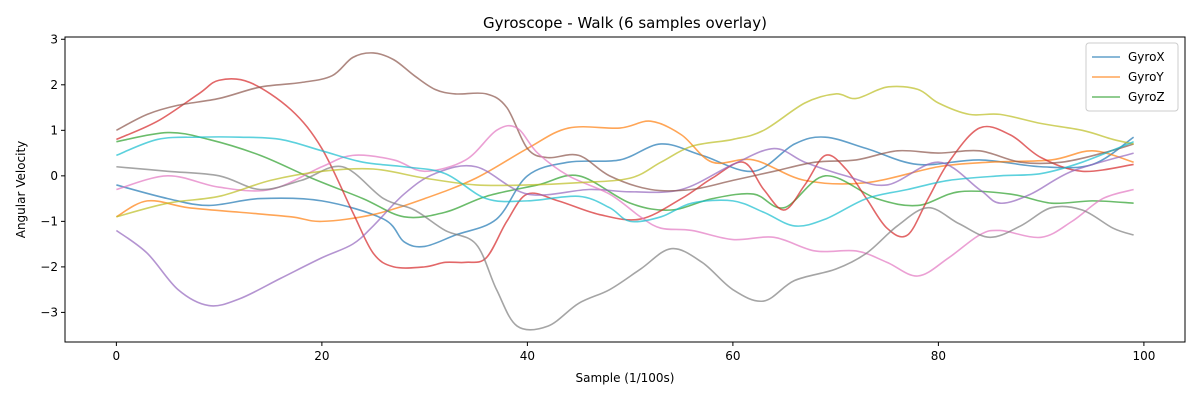 The height and width of the screenshot is (400, 1200). Describe the element at coordinates (49, 221) in the screenshot. I see `y-tick-label: −1` at that location.